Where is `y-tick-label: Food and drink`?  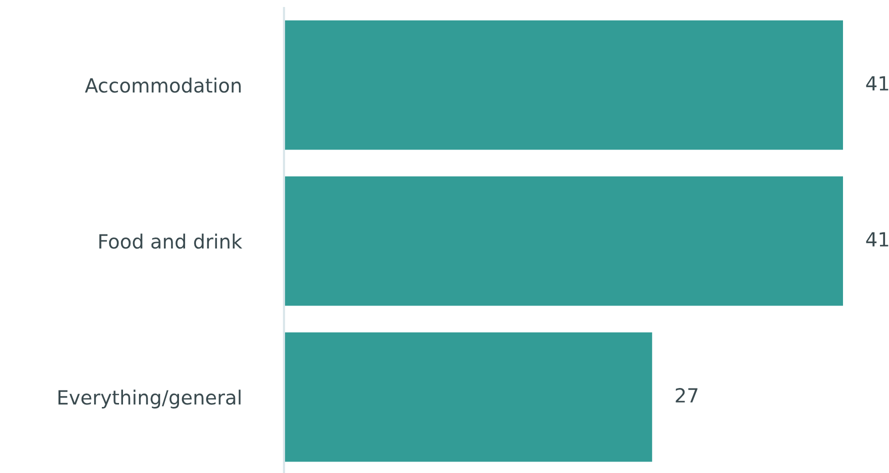
y-tick-label: Food and drink is located at coordinates (170, 241).